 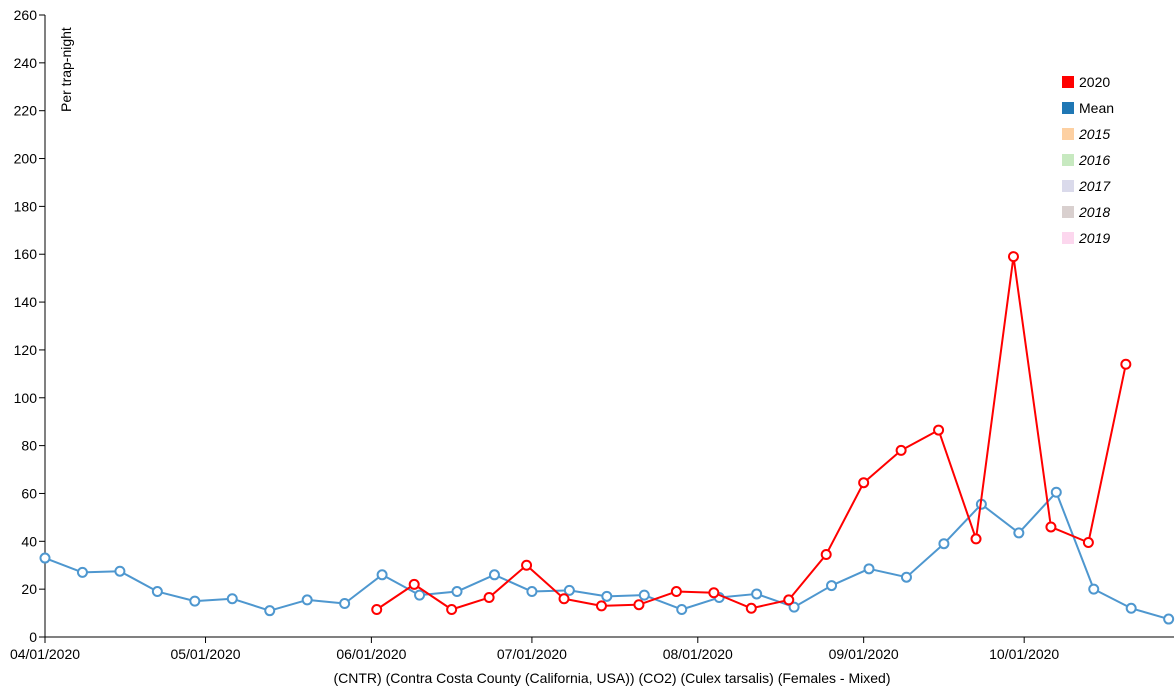 I want to click on y-tick-label: 120, so click(x=26, y=350).